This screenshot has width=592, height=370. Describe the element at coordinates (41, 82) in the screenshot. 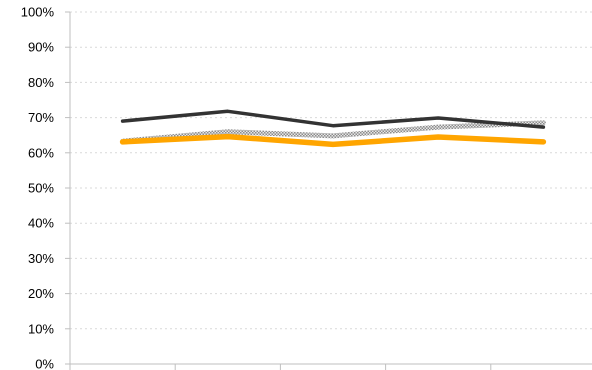

I see `y-tick-label: 80%` at that location.